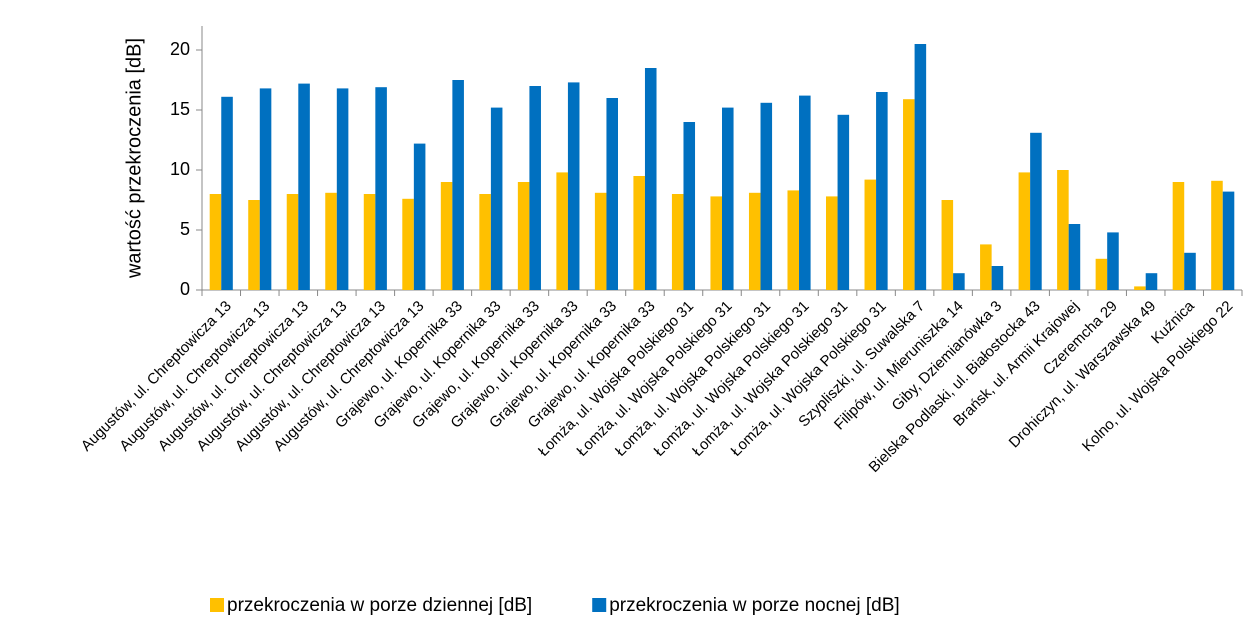 The height and width of the screenshot is (624, 1247). What do you see at coordinates (180, 49) in the screenshot?
I see `y-tick-label: 20` at bounding box center [180, 49].